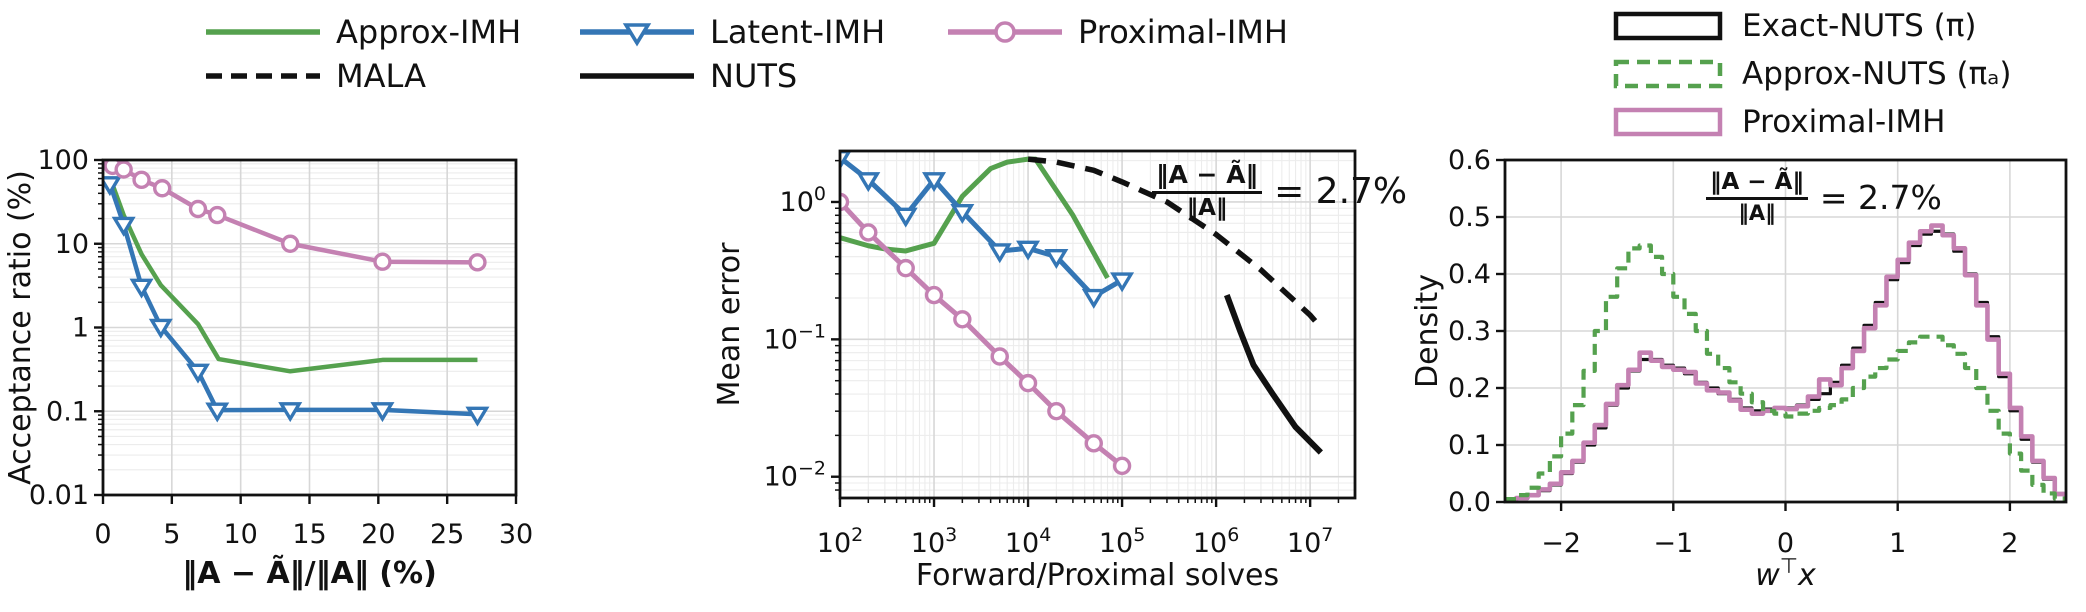 The image size is (2086, 612). I want to click on svg-text: 10⁷, so click(1310, 541).